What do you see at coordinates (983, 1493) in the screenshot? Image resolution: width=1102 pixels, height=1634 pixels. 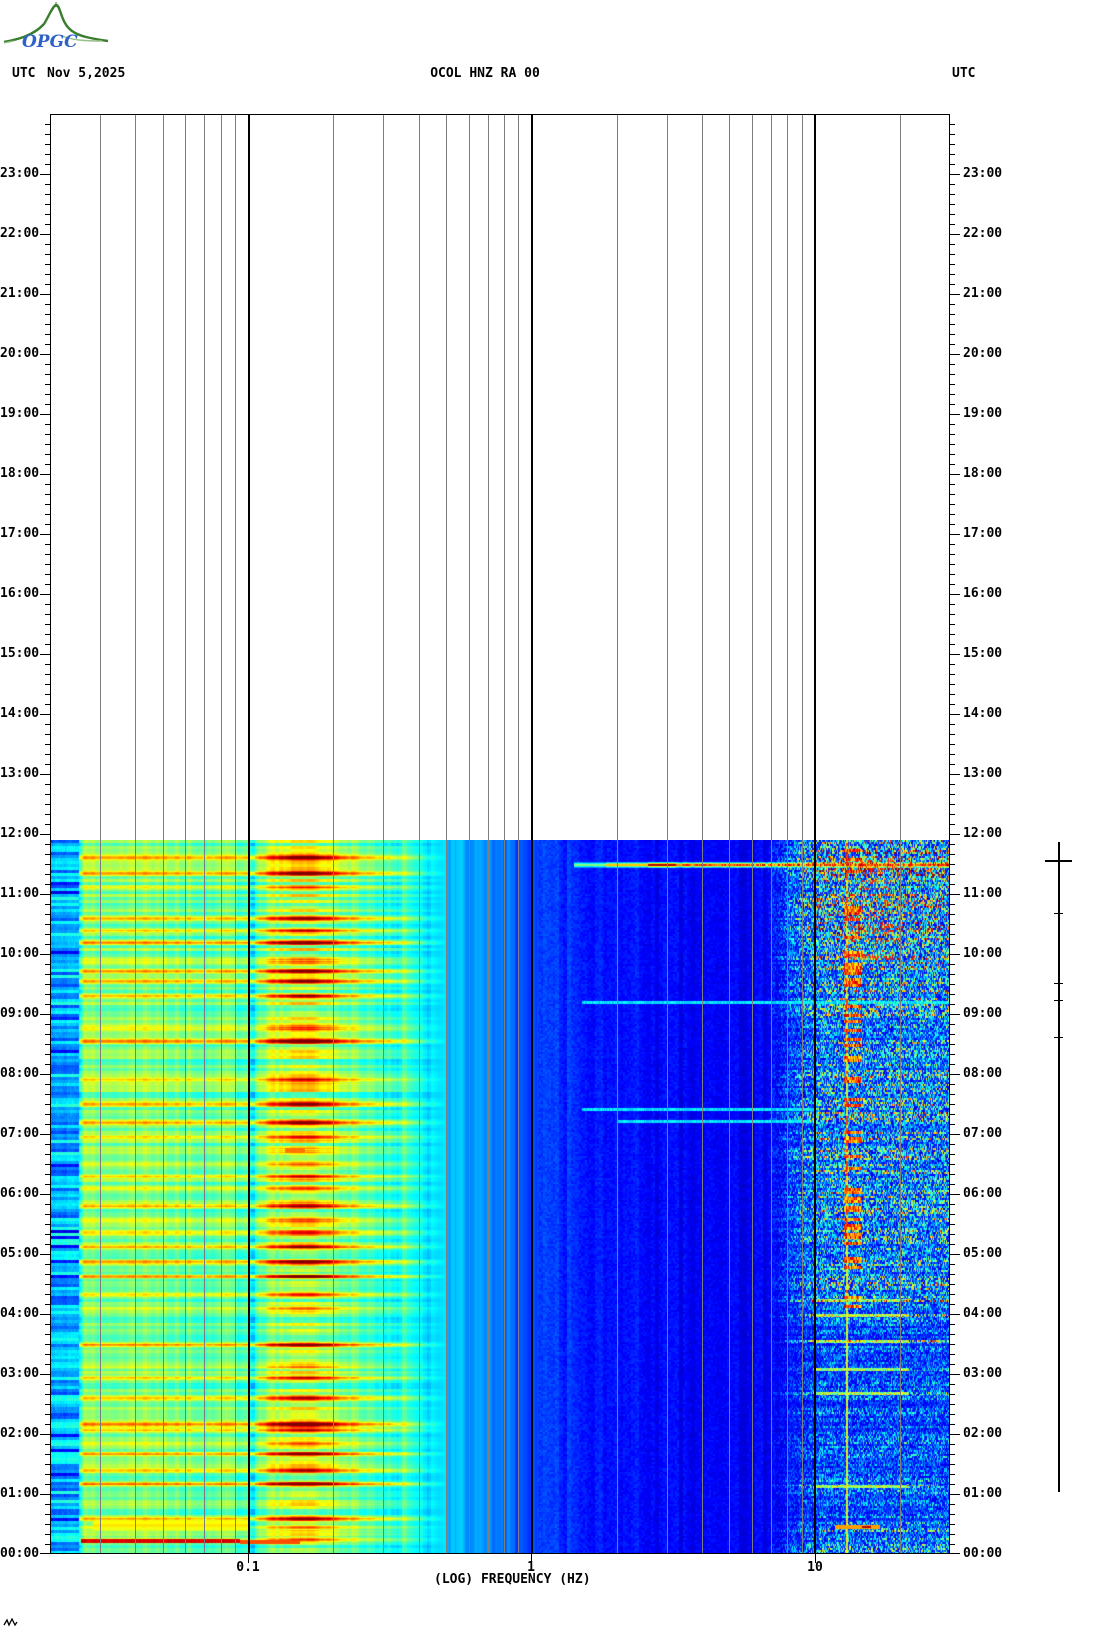 I see `hour-label-right-01:00: 01:00` at bounding box center [983, 1493].